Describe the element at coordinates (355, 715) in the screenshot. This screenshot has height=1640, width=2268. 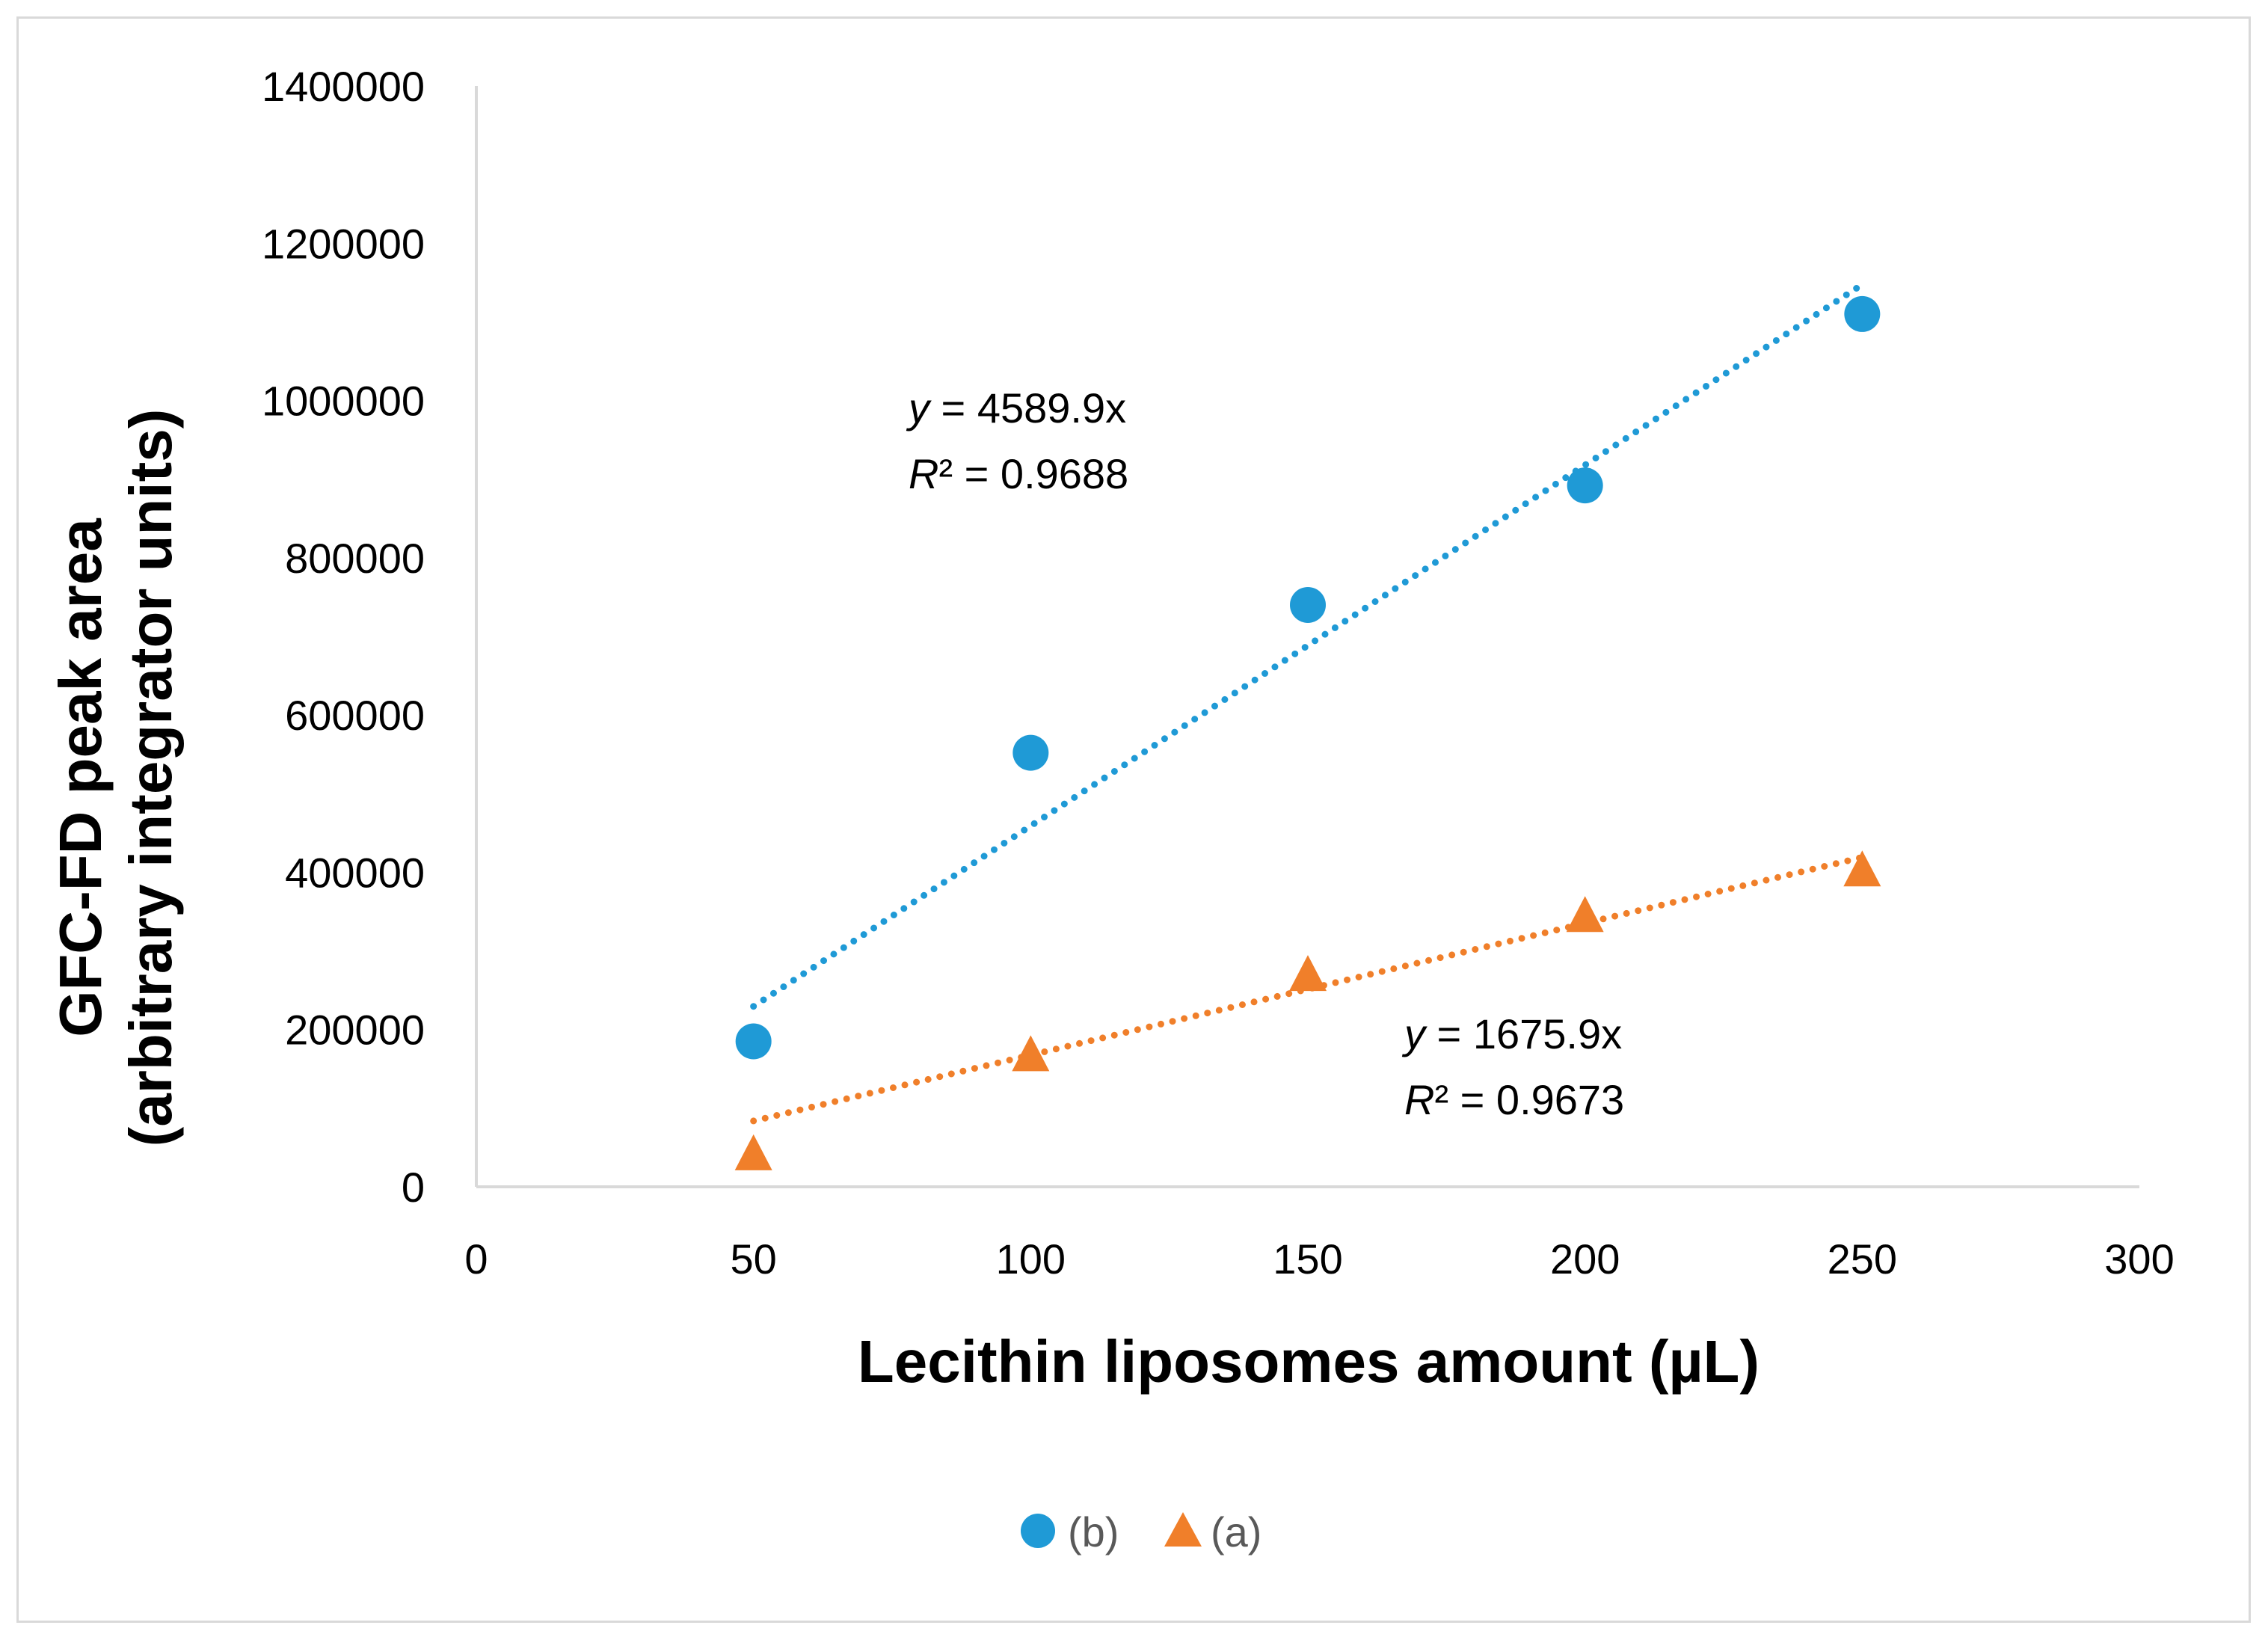
I see `y-tick-label: 600000` at that location.